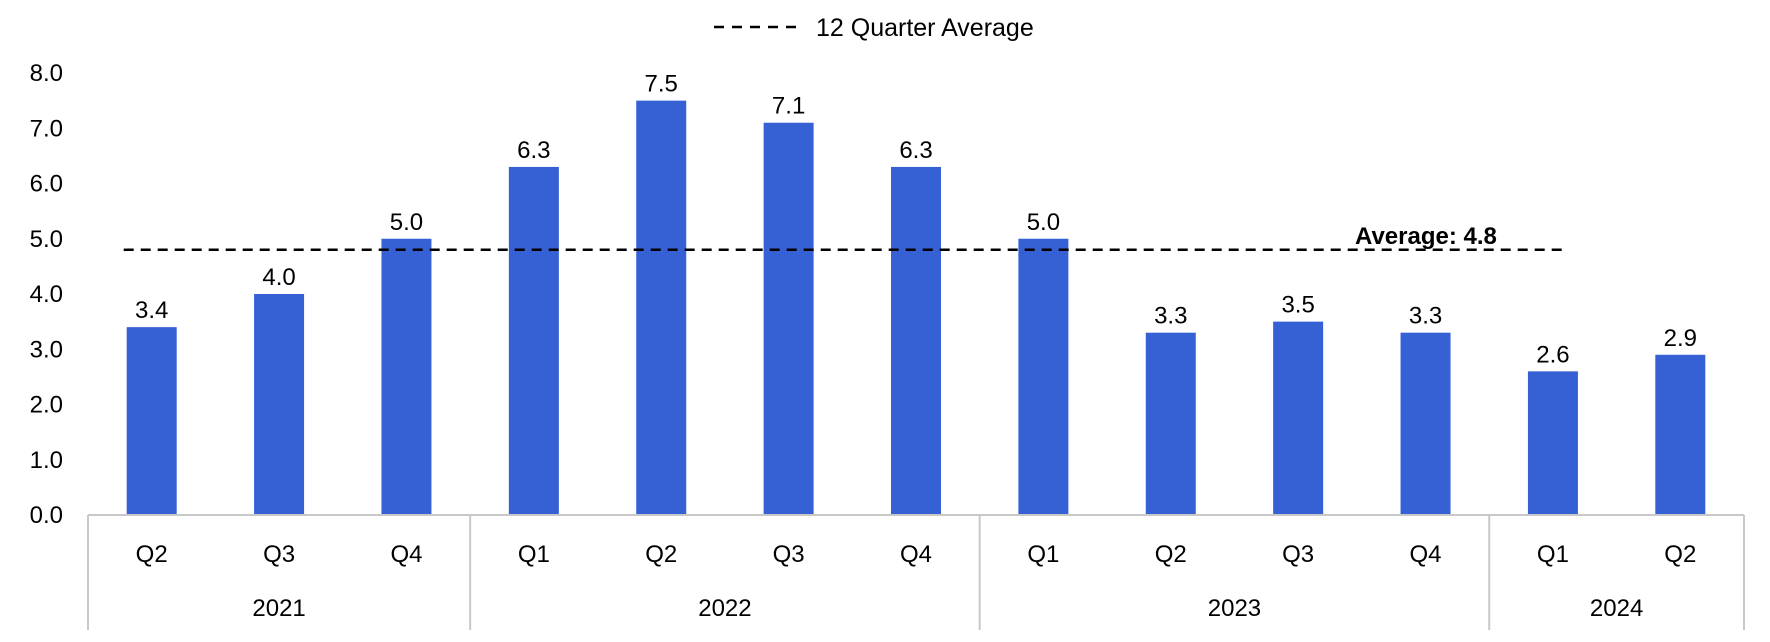 The width and height of the screenshot is (1770, 642). Describe the element at coordinates (1552, 354) in the screenshot. I see `bar-data-label: 2.6` at that location.